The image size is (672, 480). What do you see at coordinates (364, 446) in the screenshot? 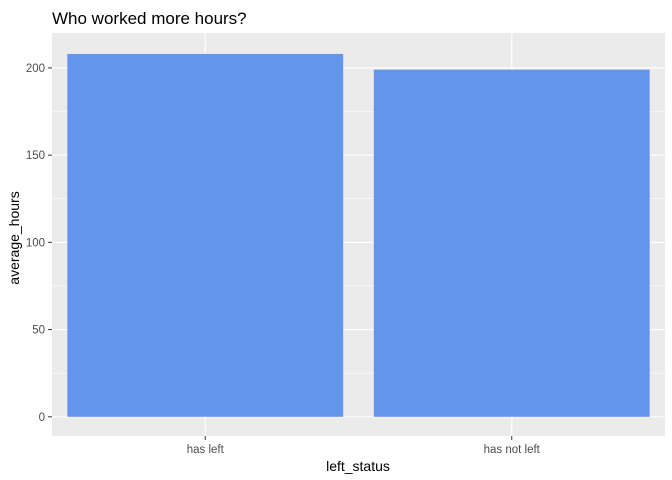
I see `x-axis-ticks: has left has not left` at bounding box center [364, 446].